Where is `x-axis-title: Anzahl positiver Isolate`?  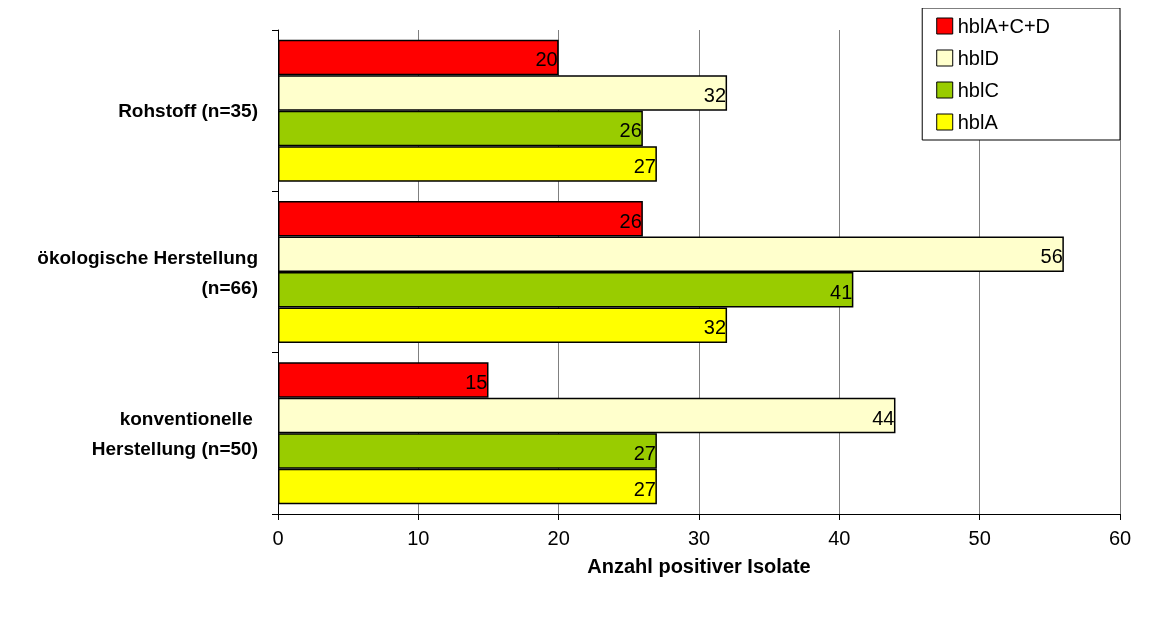
x-axis-title: Anzahl positiver Isolate is located at coordinates (699, 566).